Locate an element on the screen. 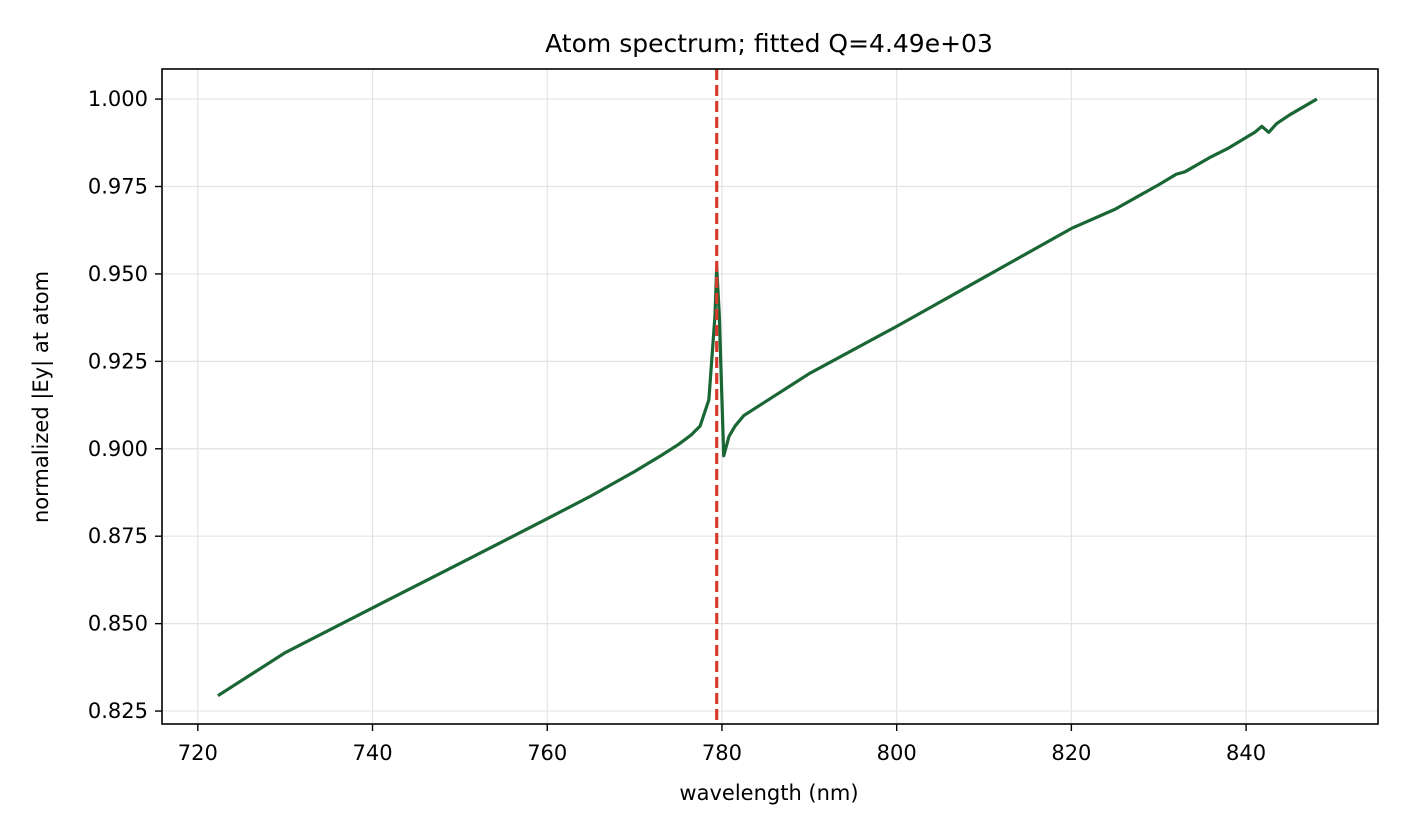 Image resolution: width=1406 pixels, height=840 pixels. x-tick-label: 840 is located at coordinates (1246, 753).